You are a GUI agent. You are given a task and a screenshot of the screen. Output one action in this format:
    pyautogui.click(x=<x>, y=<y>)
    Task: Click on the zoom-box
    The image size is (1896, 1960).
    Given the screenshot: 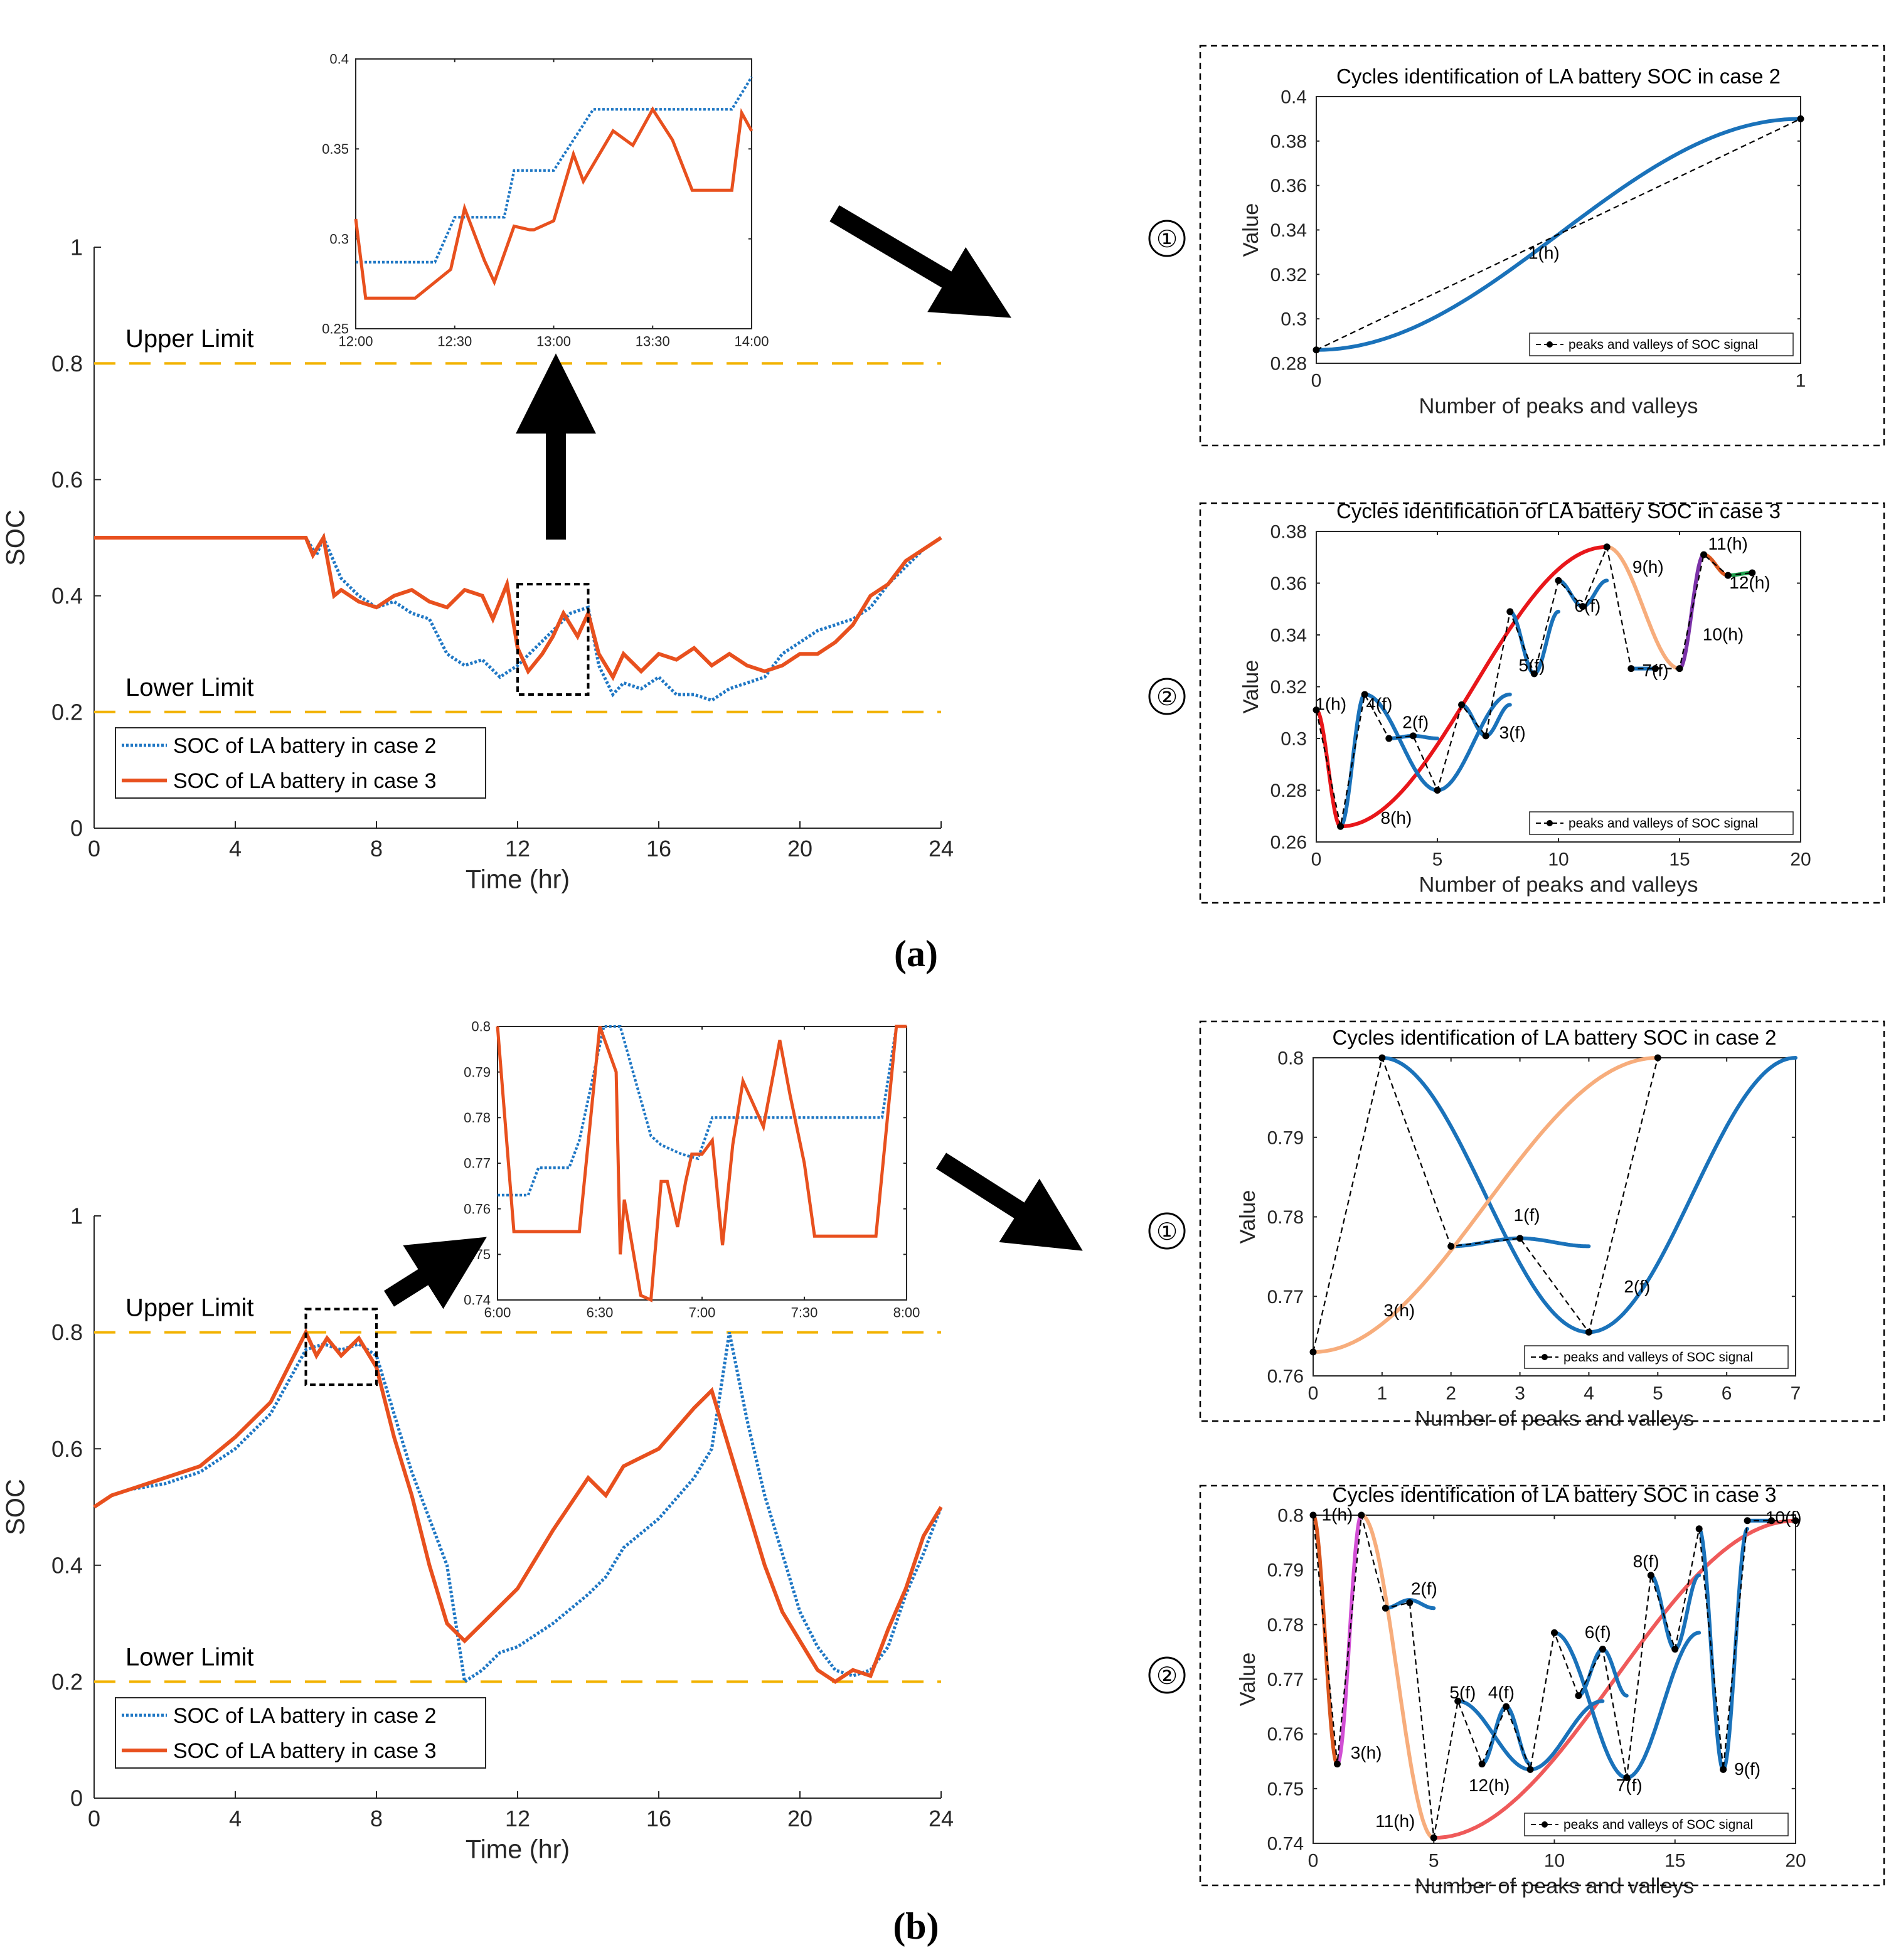 What is the action you would take?
    pyautogui.click(x=553, y=639)
    